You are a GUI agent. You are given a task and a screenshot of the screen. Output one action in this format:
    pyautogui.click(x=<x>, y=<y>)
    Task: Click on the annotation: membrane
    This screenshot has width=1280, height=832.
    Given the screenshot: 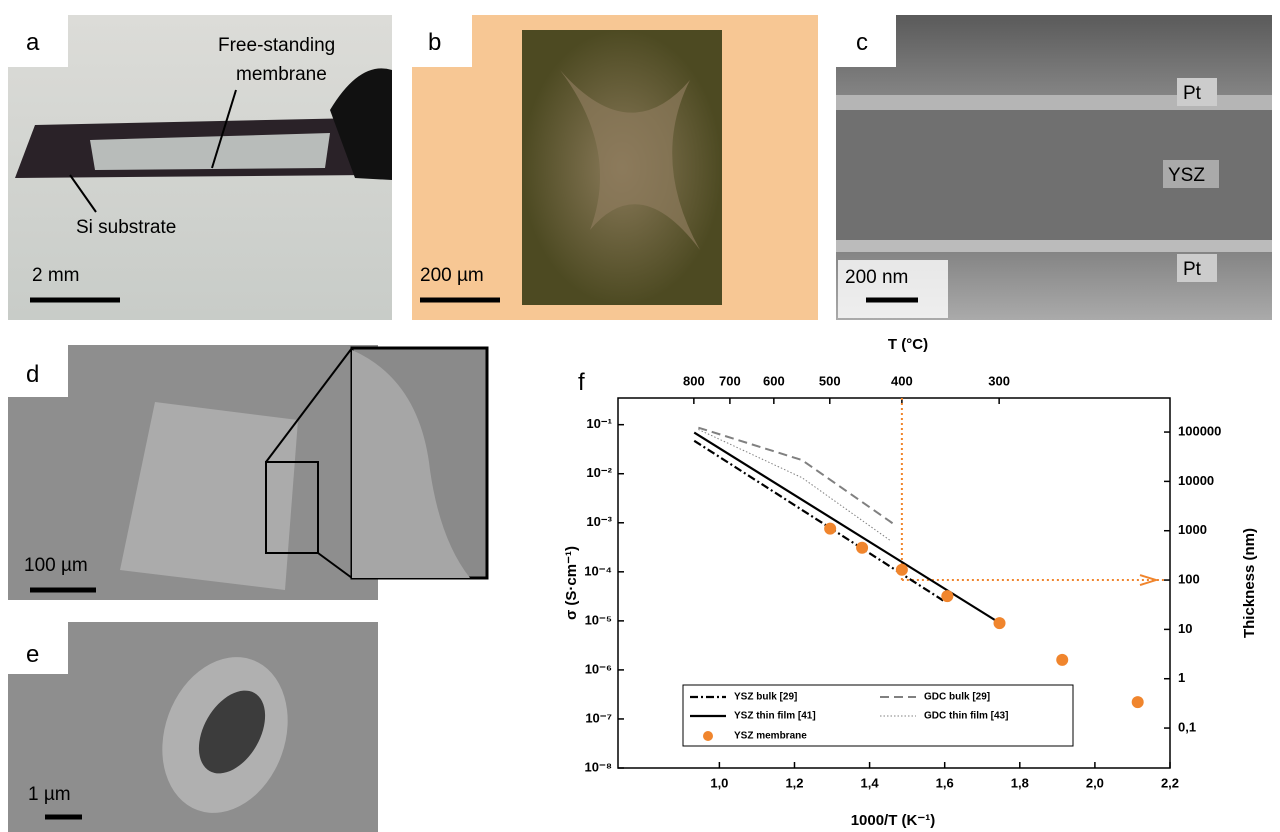 What is the action you would take?
    pyautogui.click(x=281, y=74)
    